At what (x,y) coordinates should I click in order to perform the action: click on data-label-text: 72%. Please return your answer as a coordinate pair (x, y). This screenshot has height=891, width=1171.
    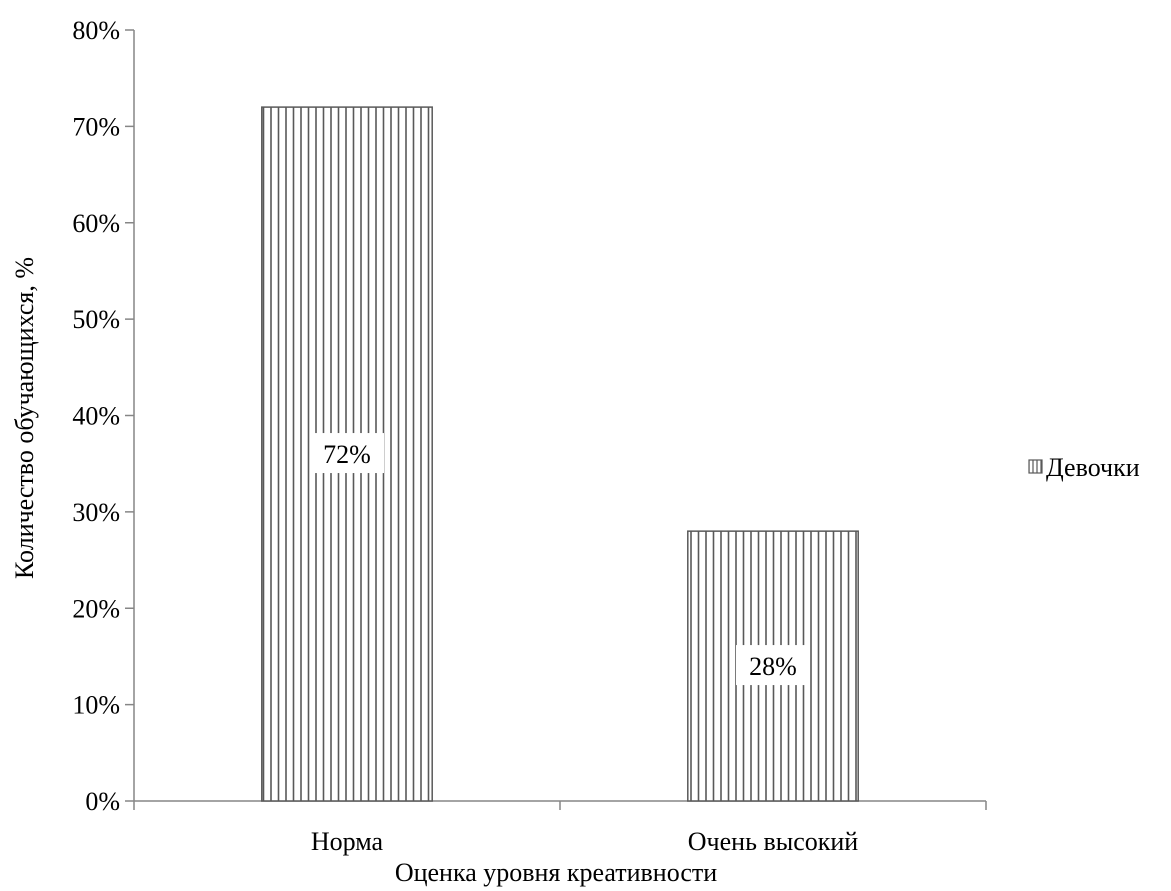
    Looking at the image, I should click on (347, 454).